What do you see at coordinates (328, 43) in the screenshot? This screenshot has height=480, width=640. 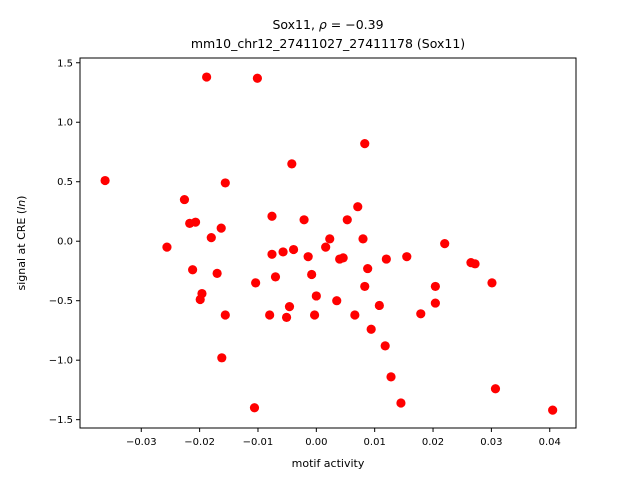 I see `chart-title-line2: mm10_chr12_27411027_27411178 (Sox11)` at bounding box center [328, 43].